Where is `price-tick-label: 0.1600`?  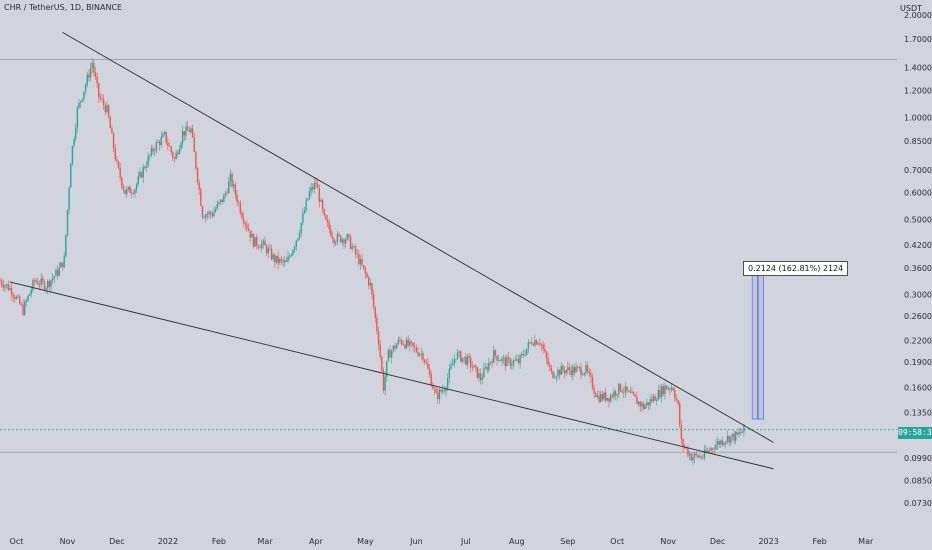
price-tick-label: 0.1600 is located at coordinates (918, 387).